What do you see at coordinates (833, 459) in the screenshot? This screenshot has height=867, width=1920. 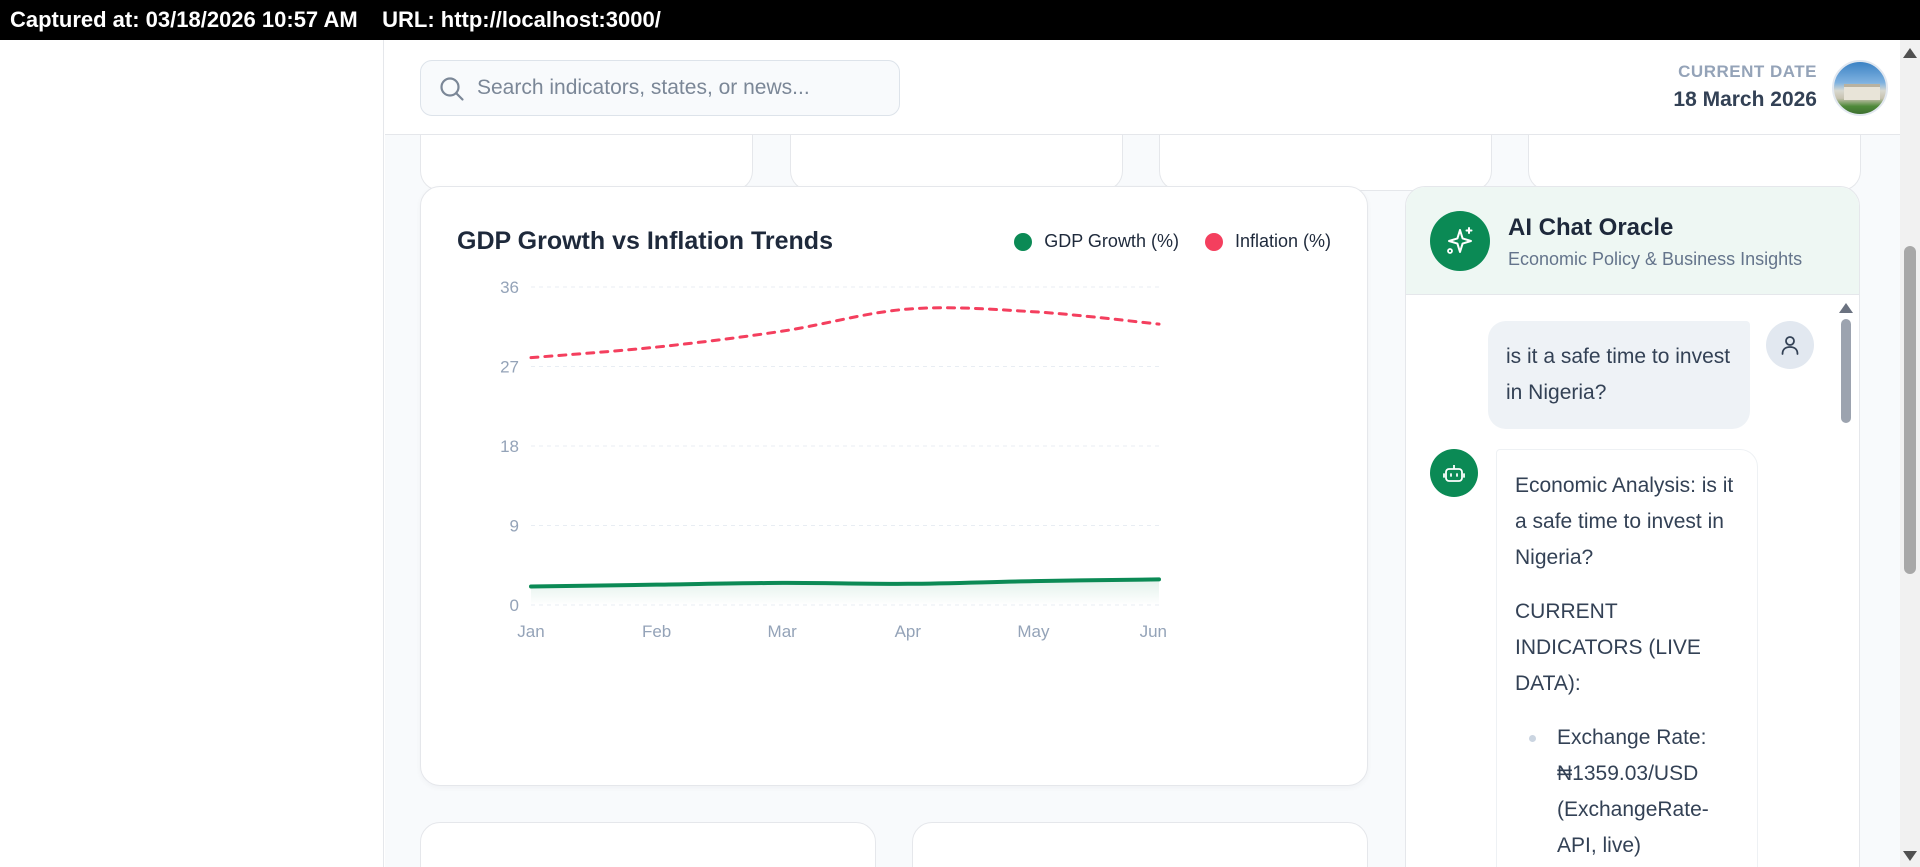 I see `line-chart: 0 9 18 27 36 Jan Feb Mar Apr May Jun` at bounding box center [833, 459].